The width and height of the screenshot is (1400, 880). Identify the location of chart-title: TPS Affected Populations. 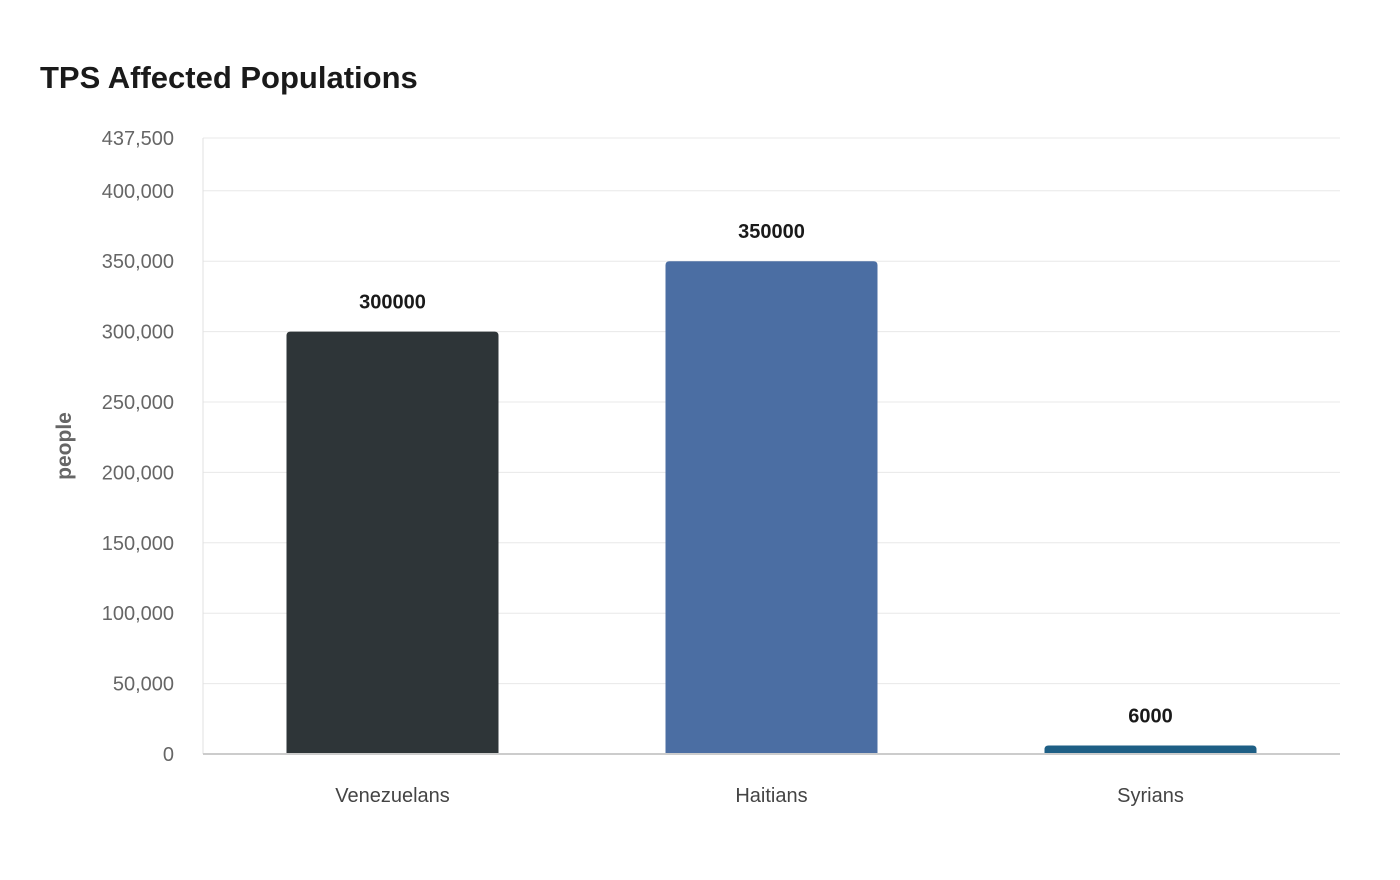
(229, 77).